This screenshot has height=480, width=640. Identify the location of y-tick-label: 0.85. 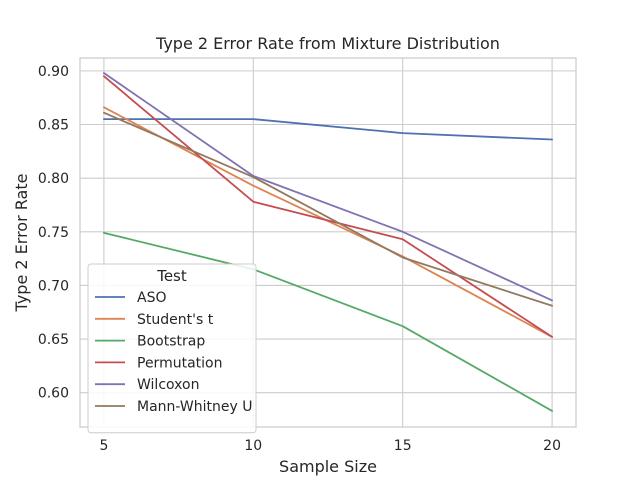
(53, 126).